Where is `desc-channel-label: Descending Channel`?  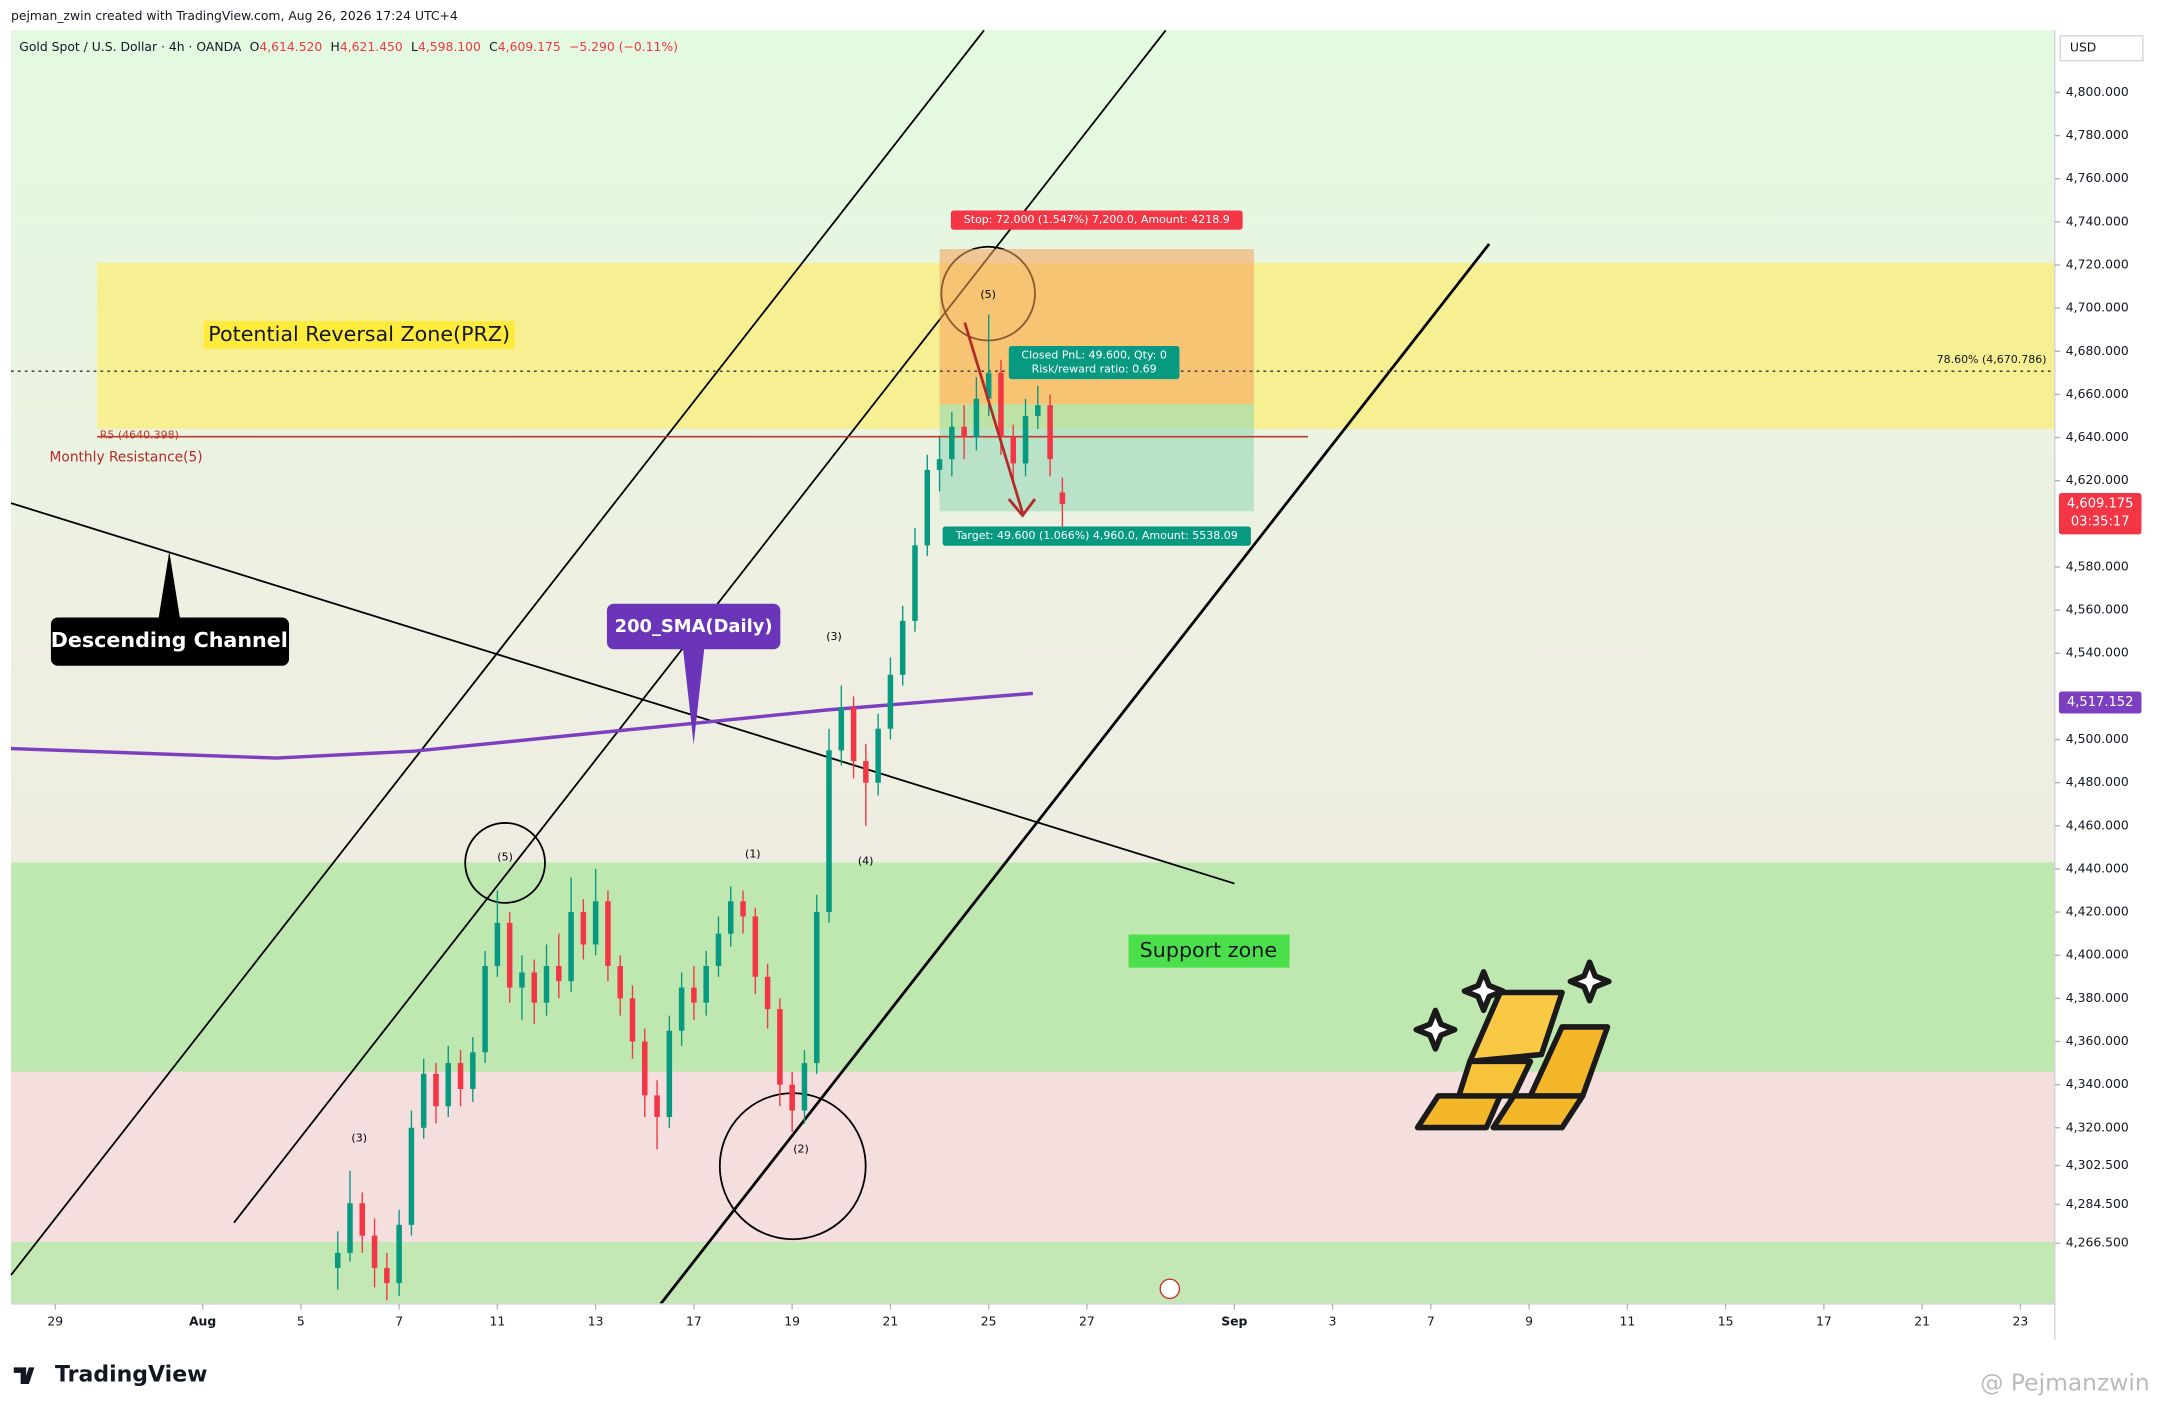
desc-channel-label: Descending Channel is located at coordinates (169, 640).